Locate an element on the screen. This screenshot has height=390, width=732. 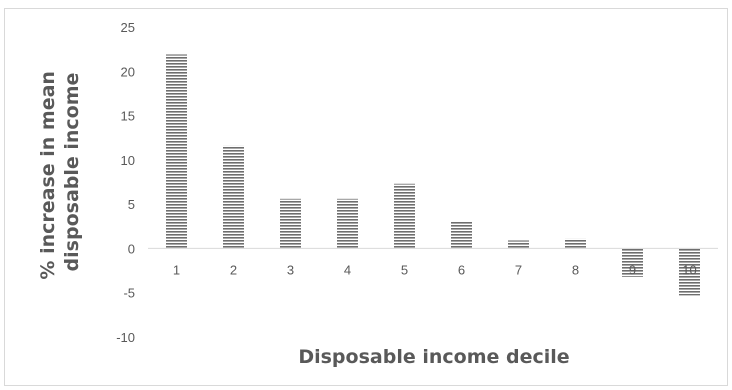
x-tick-label: 6 is located at coordinates (461, 269).